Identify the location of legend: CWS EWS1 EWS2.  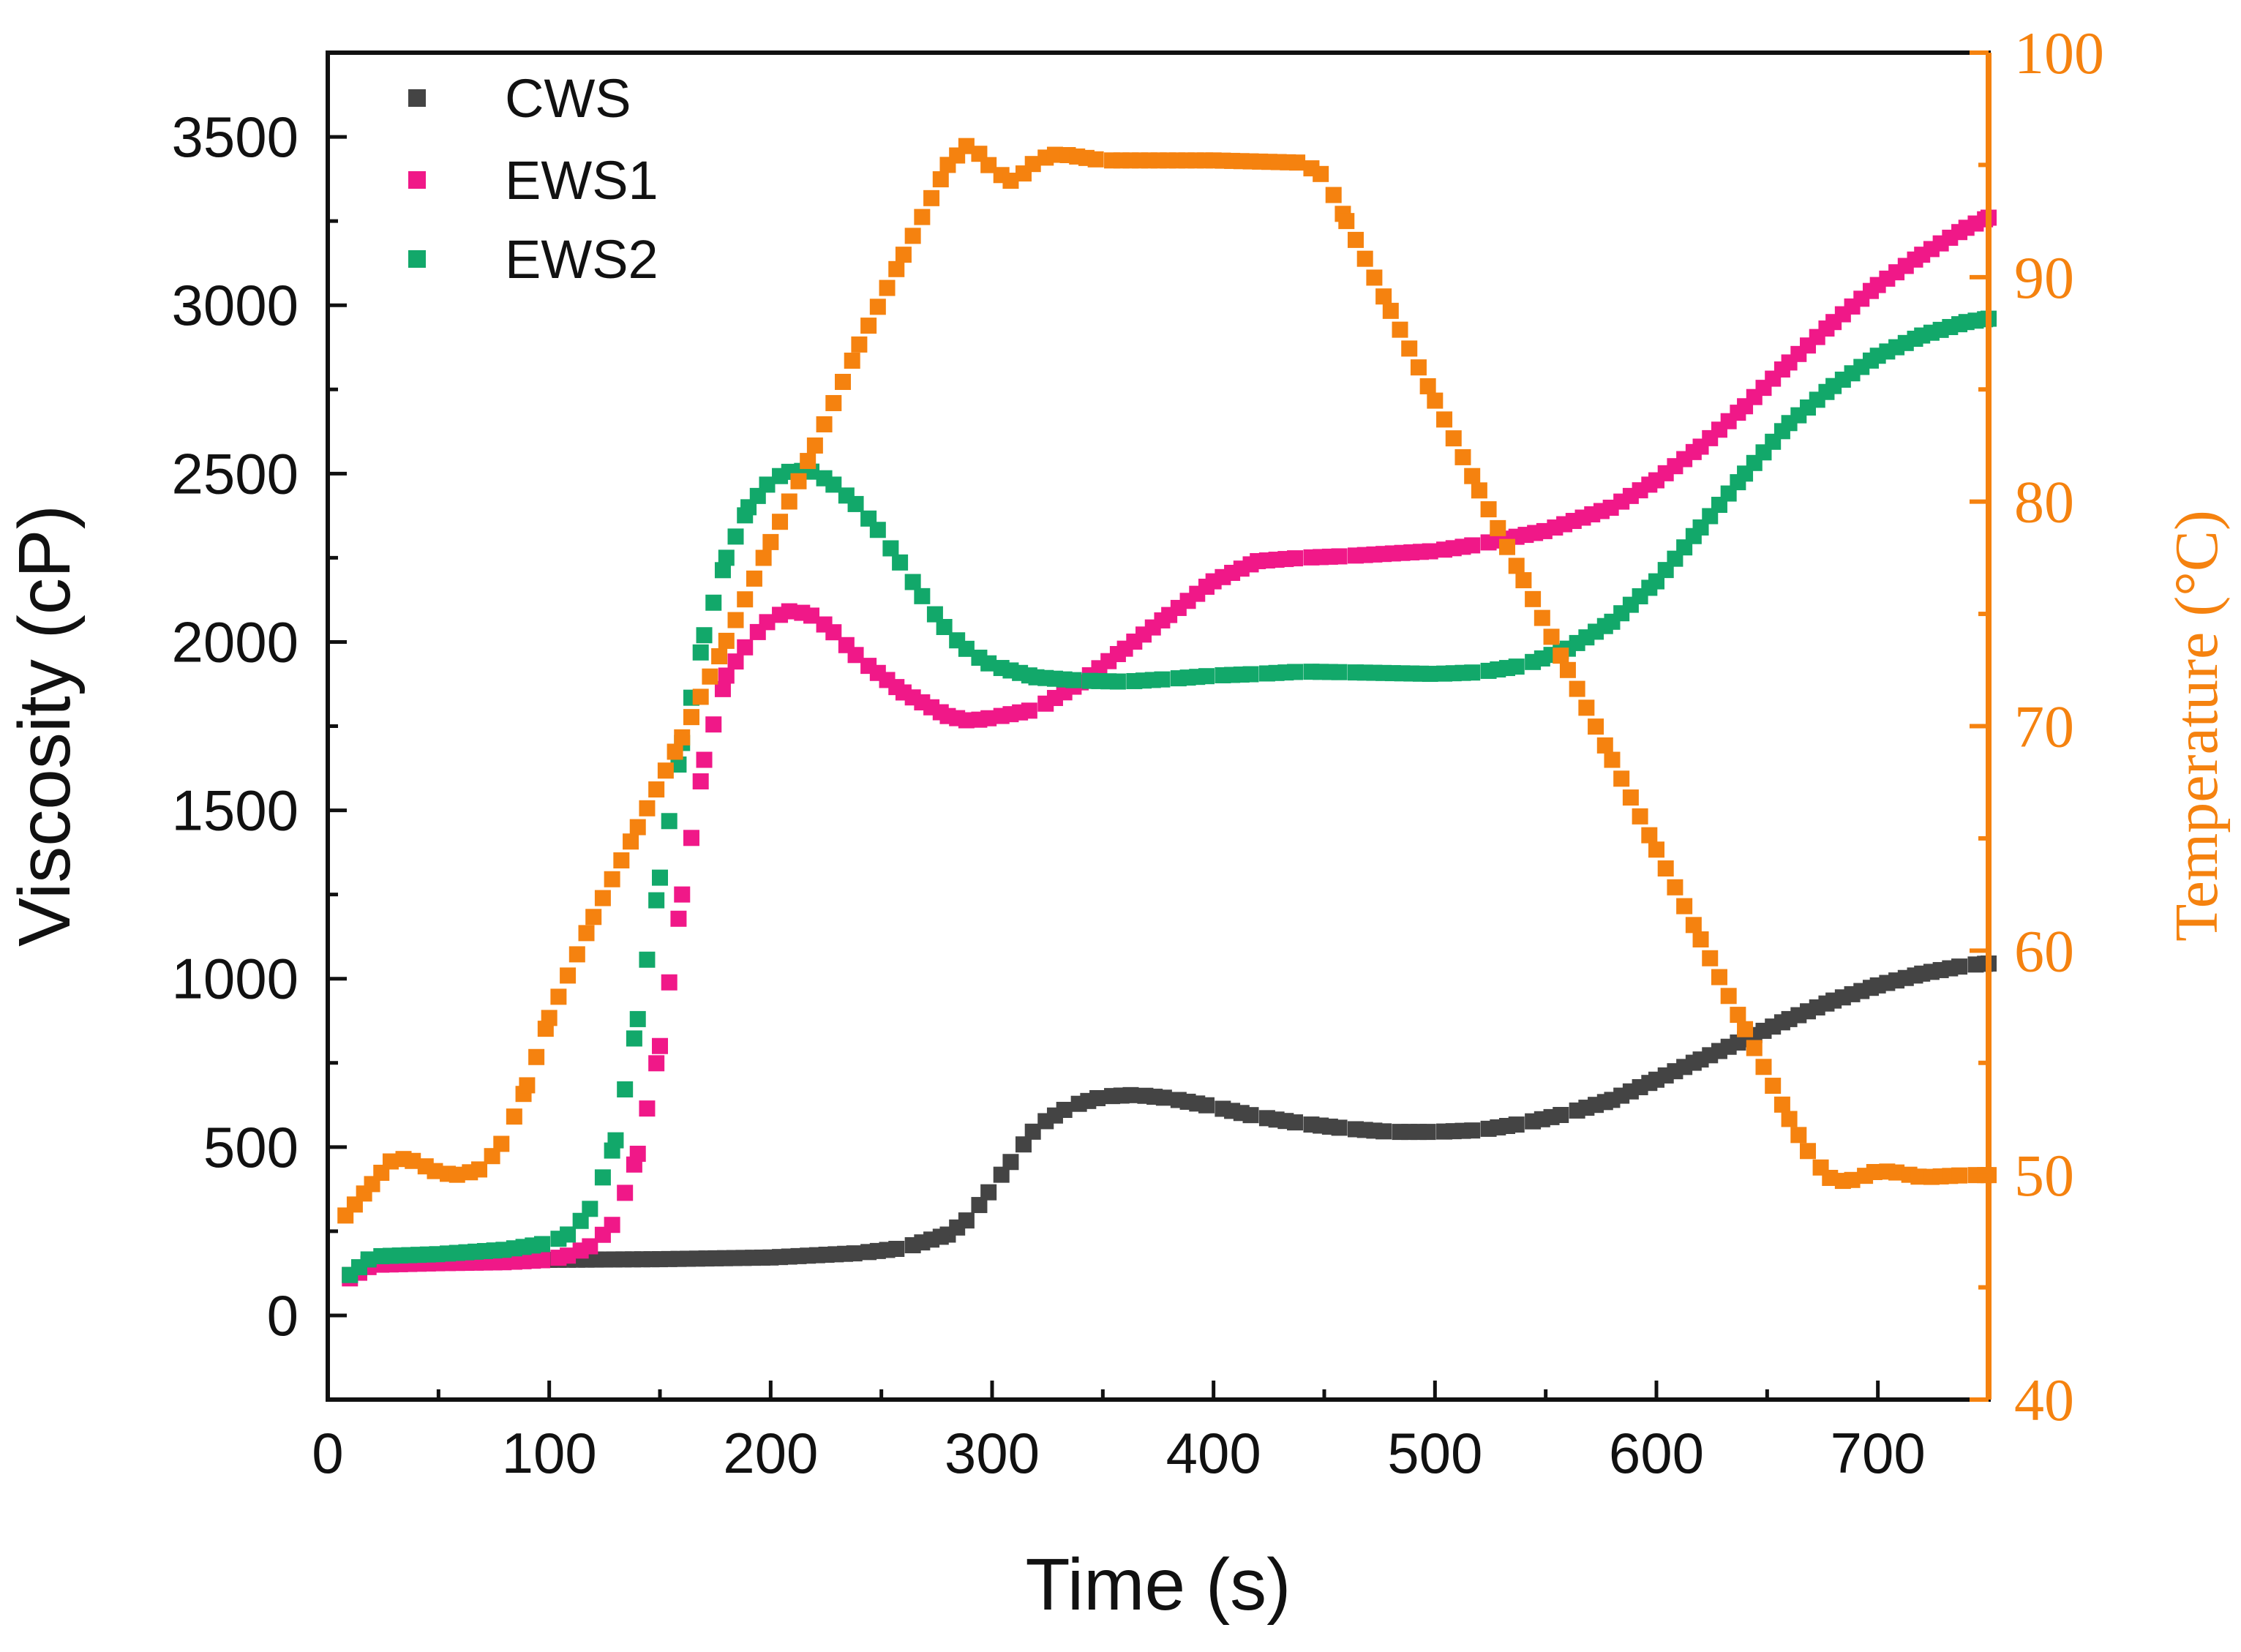
(533, 179).